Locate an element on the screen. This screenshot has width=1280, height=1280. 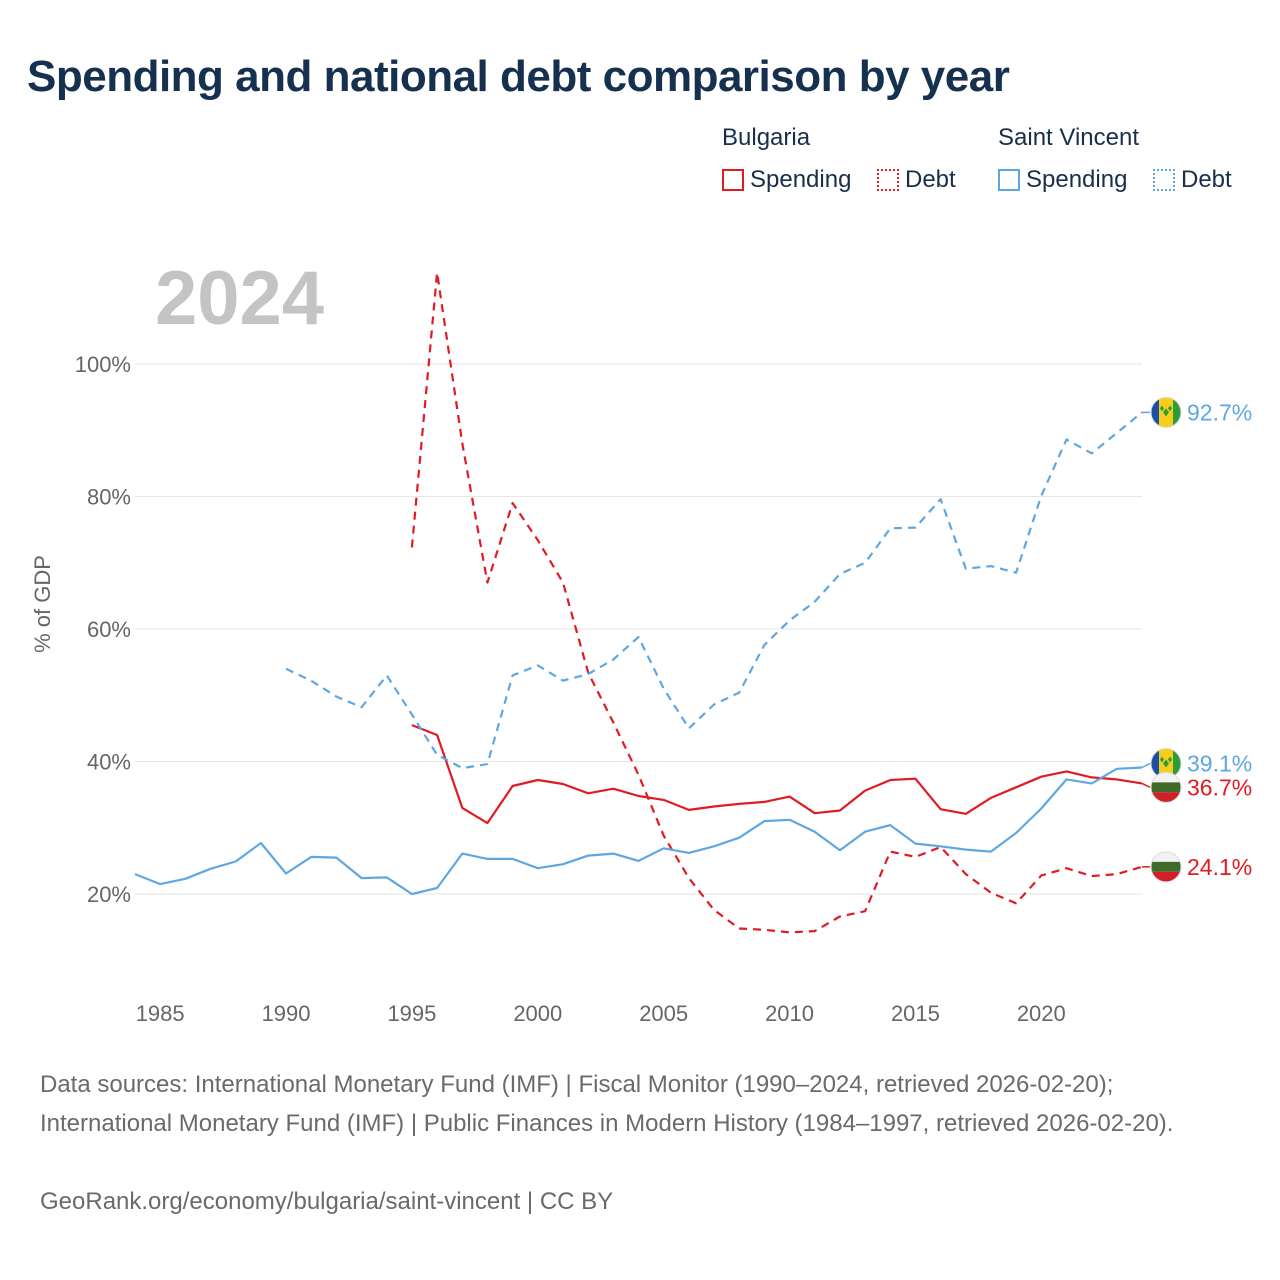
x-tick-label-2005: 2005 is located at coordinates (663, 1013).